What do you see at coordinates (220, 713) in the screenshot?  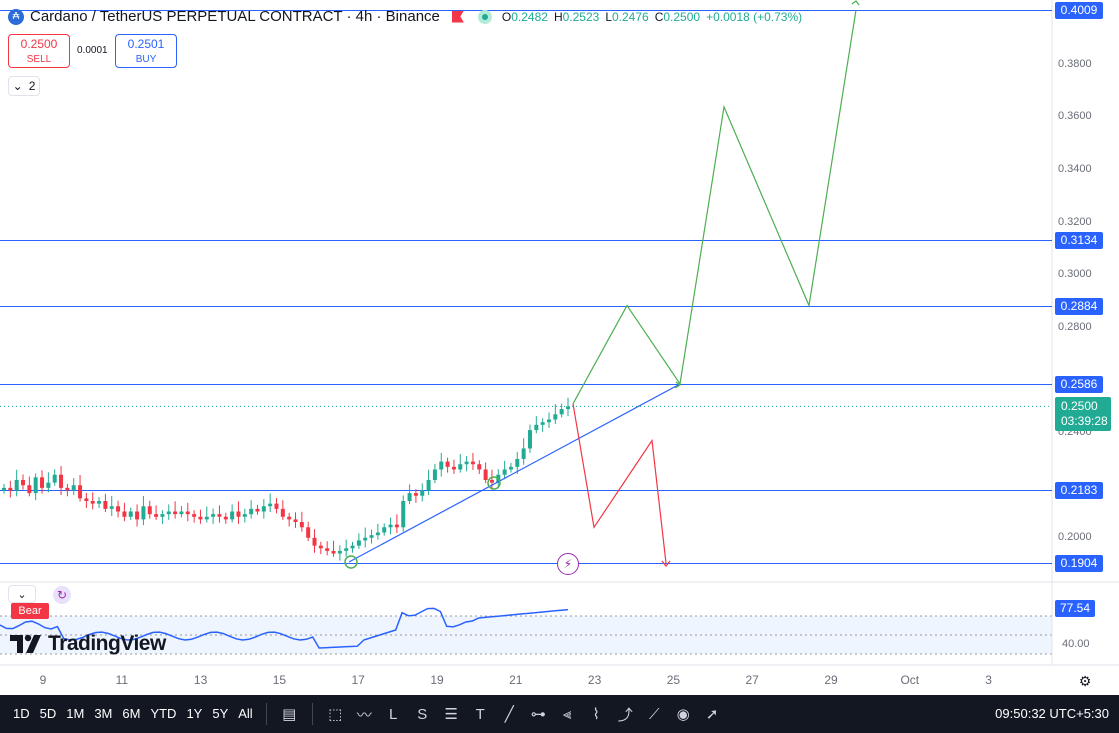 I see `timeframe-button: 5Y` at bounding box center [220, 713].